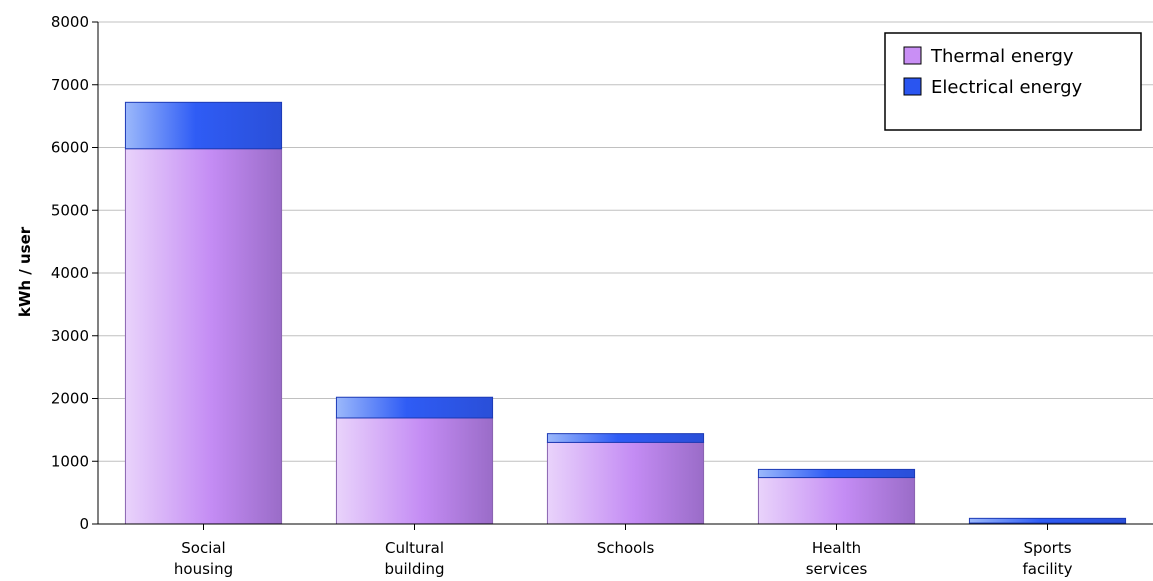 The width and height of the screenshot is (1153, 581). I want to click on y-ticks: 0 1000 2000 3000 4000 5000 6000 7000 8000, so click(74, 273).